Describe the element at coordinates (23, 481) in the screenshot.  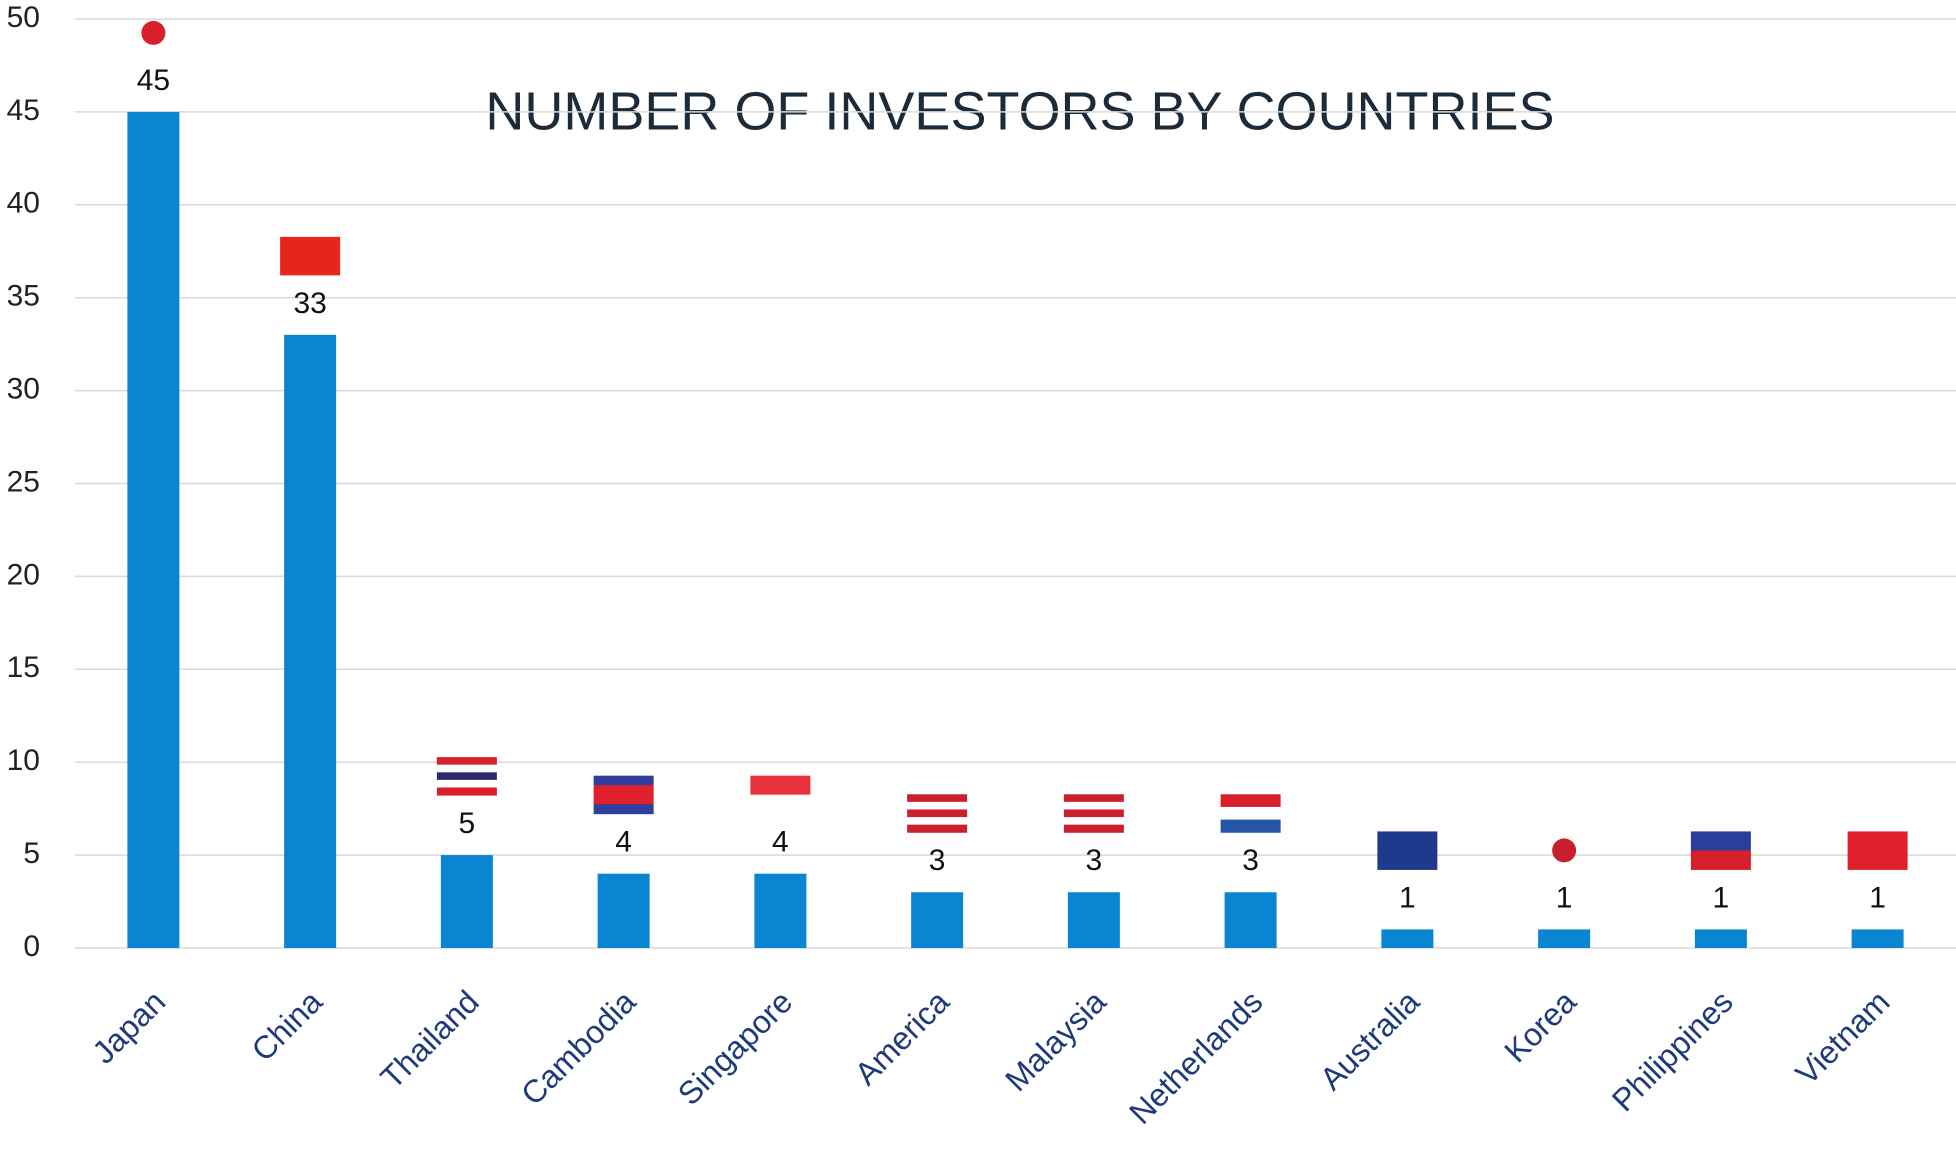
I see `y-tick-label: 25` at that location.